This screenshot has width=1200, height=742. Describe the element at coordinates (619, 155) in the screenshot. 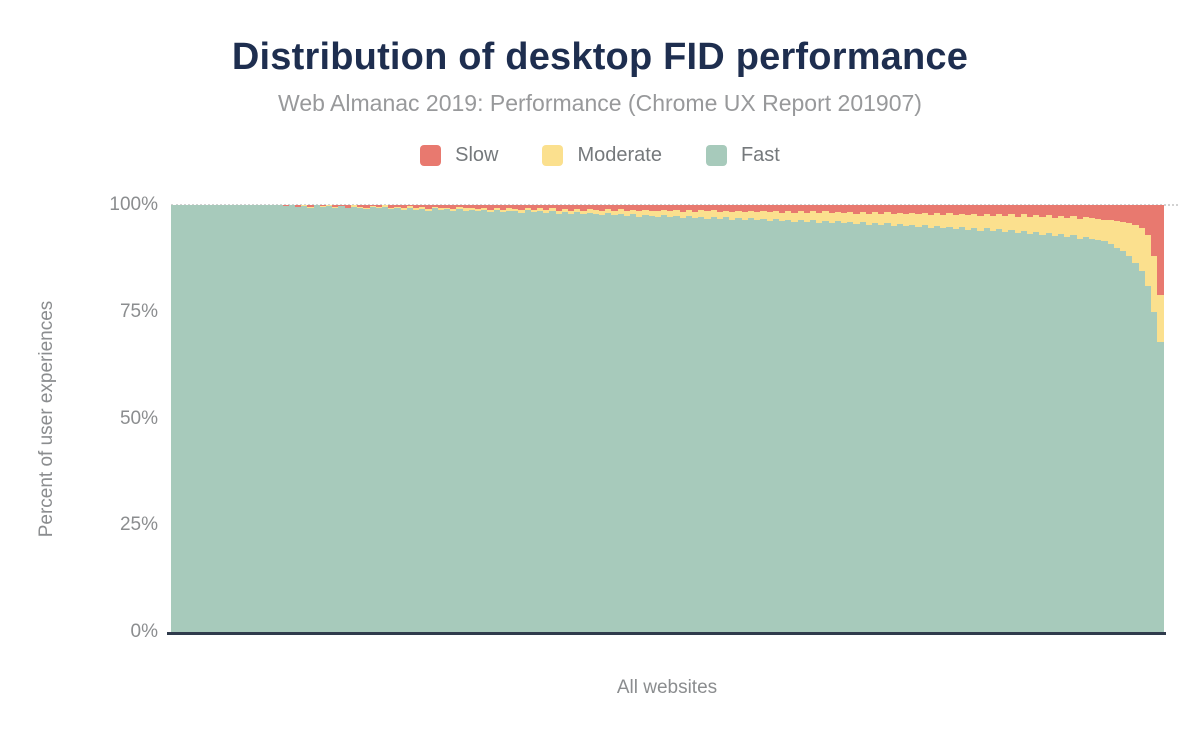

I see `legend-label-moderate: Moderate` at that location.